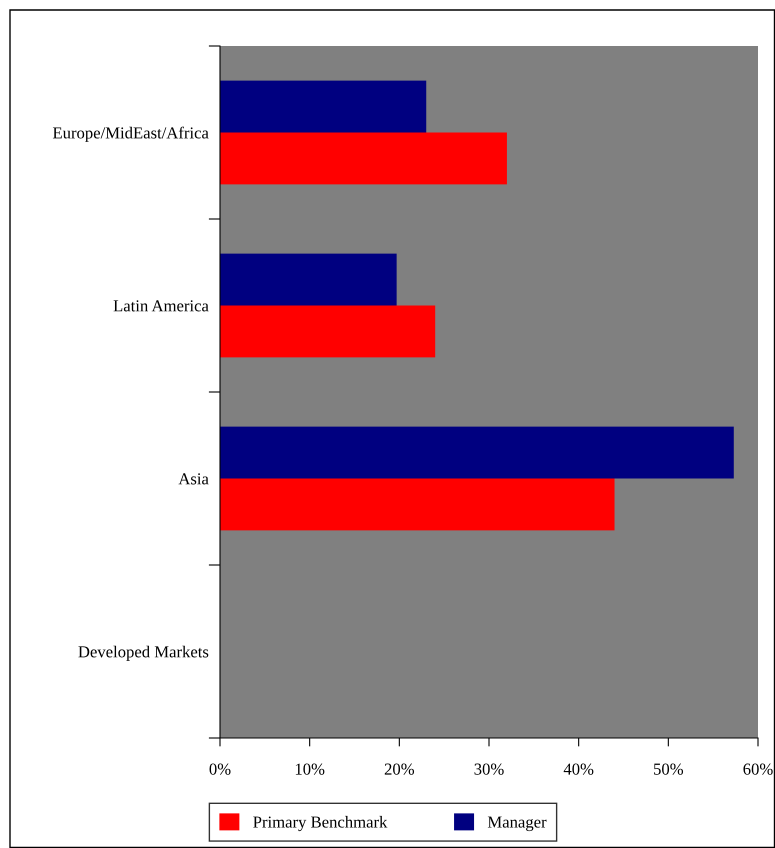 The image size is (775, 848). What do you see at coordinates (489, 769) in the screenshot?
I see `x-tick-label: 30%` at bounding box center [489, 769].